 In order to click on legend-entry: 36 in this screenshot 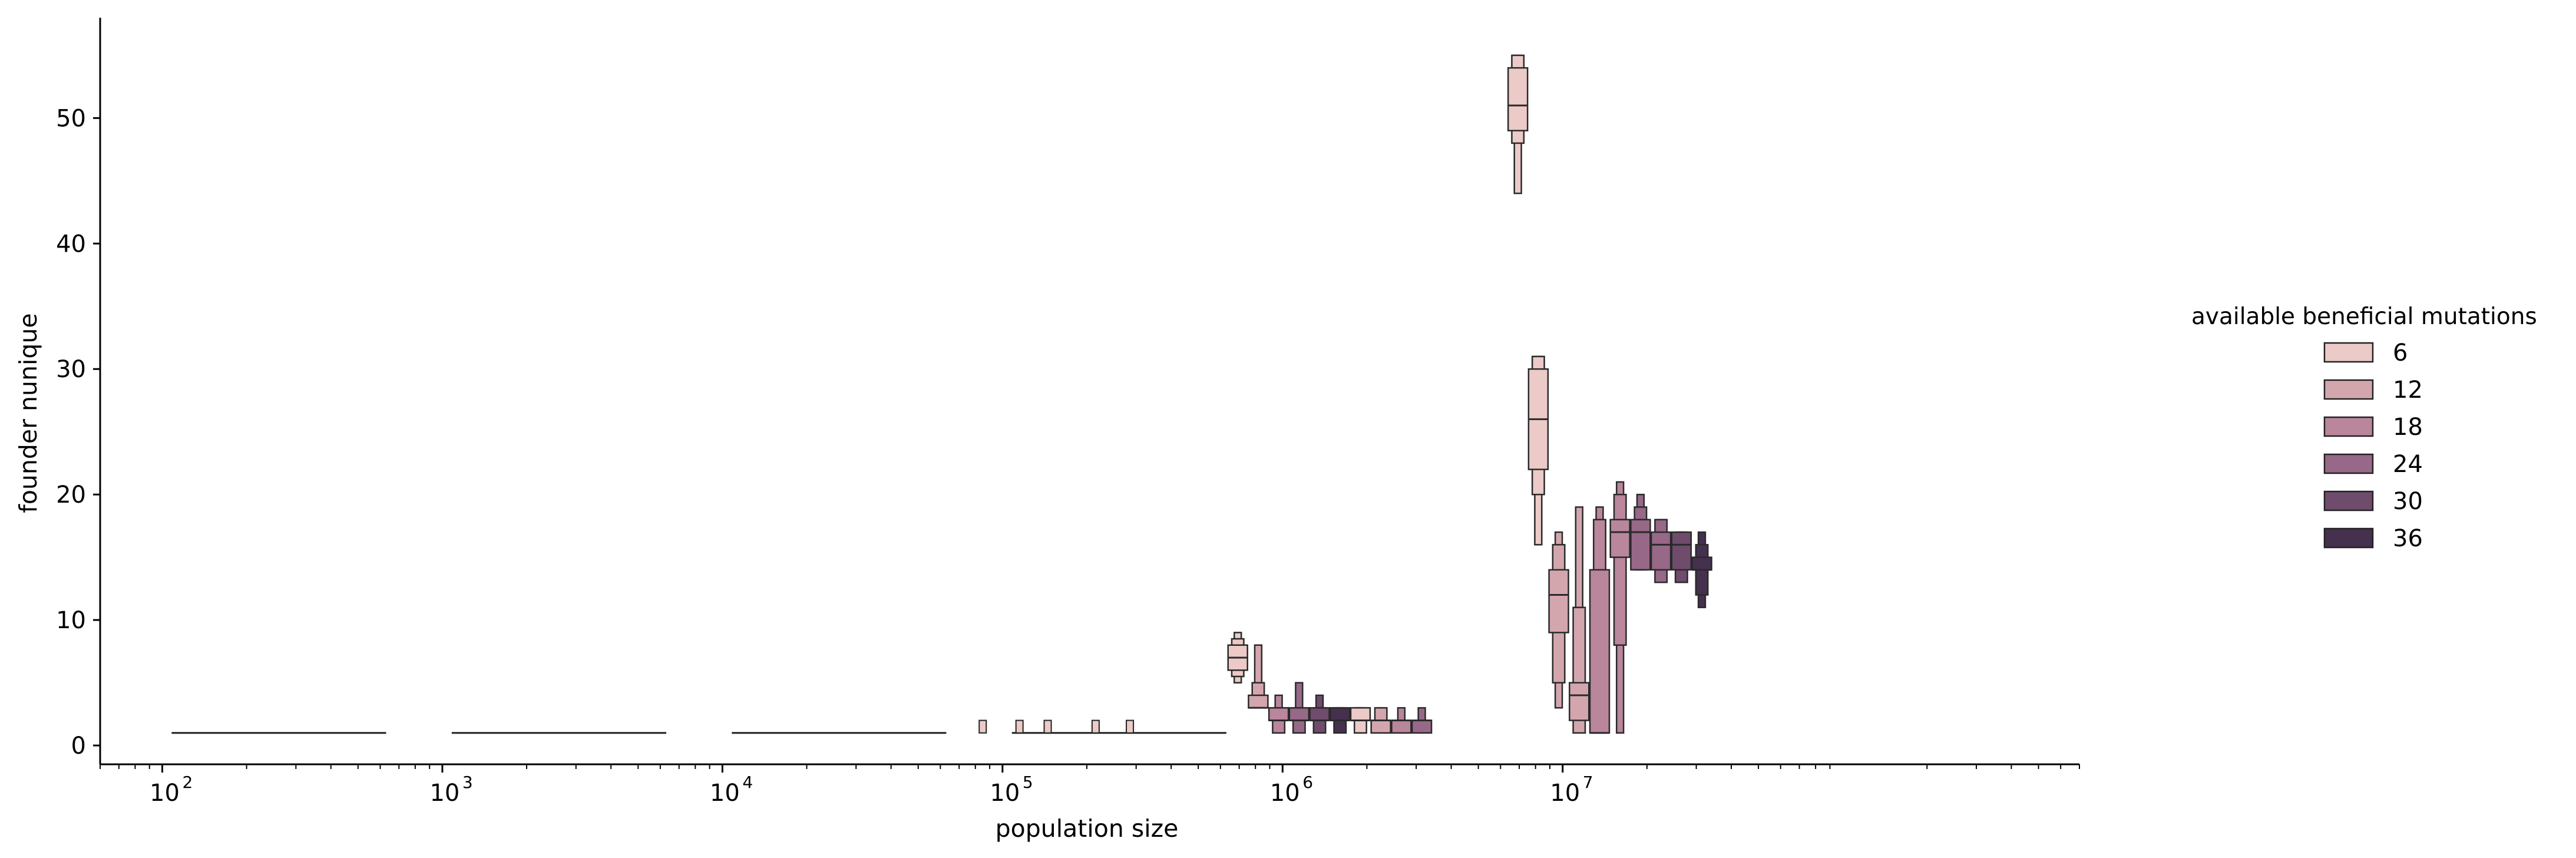, I will do `click(2408, 538)`.